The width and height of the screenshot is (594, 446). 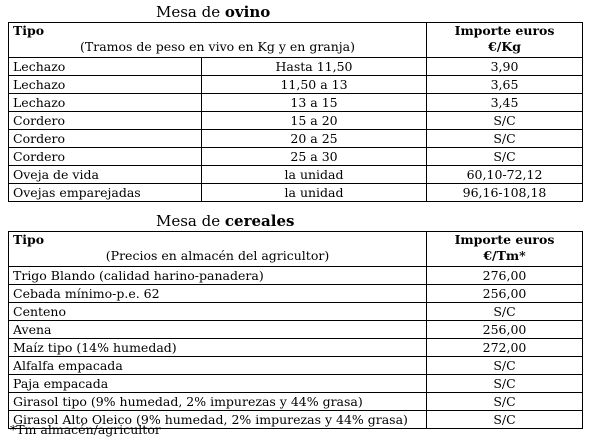 What do you see at coordinates (505, 192) in the screenshot?
I see `ovino-importe-cell: 96,16-108,18` at bounding box center [505, 192].